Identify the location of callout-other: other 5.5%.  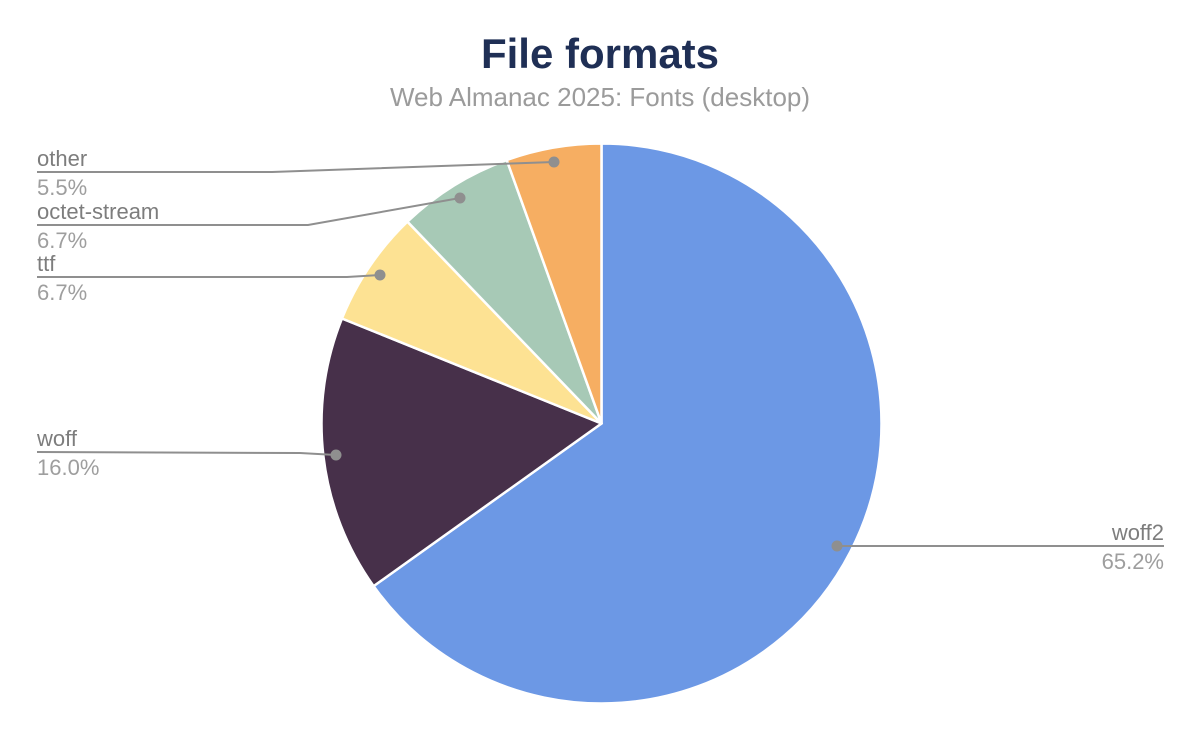
(62, 173).